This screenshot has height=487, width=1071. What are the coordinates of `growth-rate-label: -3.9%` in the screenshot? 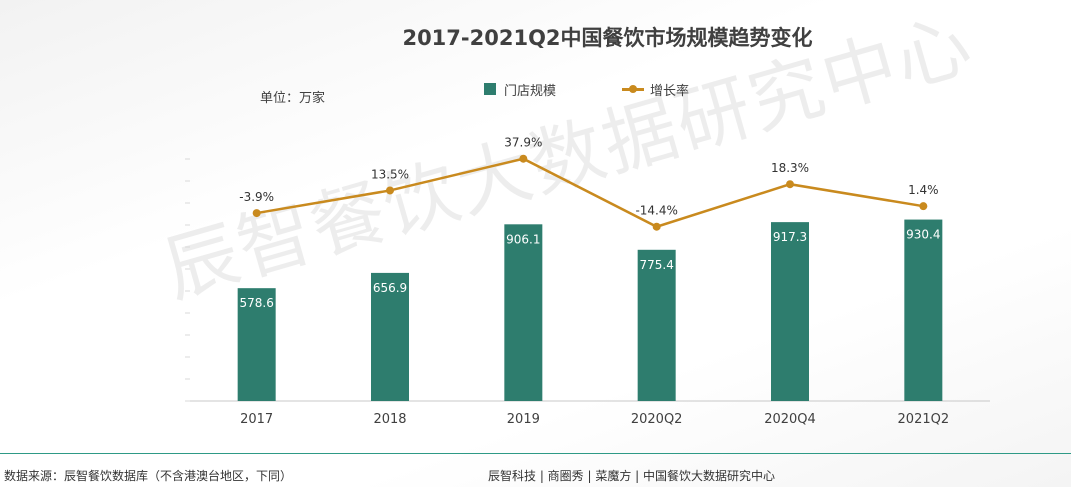 It's located at (256, 197).